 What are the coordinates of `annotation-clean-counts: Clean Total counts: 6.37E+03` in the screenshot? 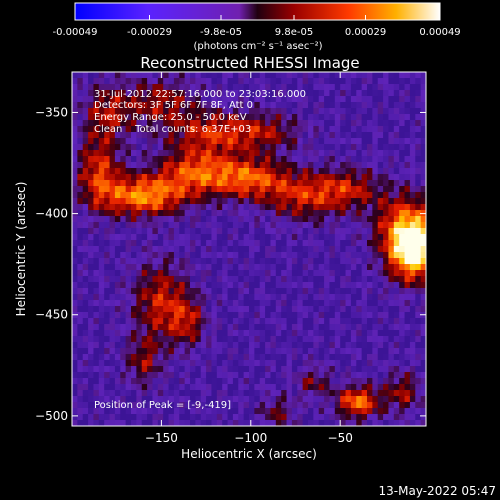 It's located at (172, 129).